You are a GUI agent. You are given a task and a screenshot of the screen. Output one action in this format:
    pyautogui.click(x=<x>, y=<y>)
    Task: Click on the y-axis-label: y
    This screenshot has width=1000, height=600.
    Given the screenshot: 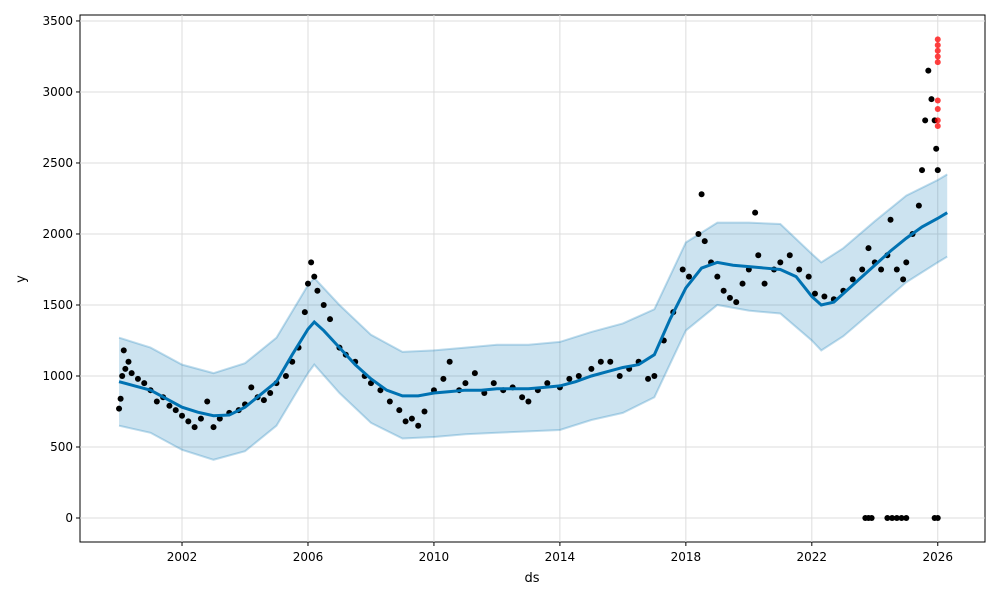 What is the action you would take?
    pyautogui.click(x=21, y=279)
    